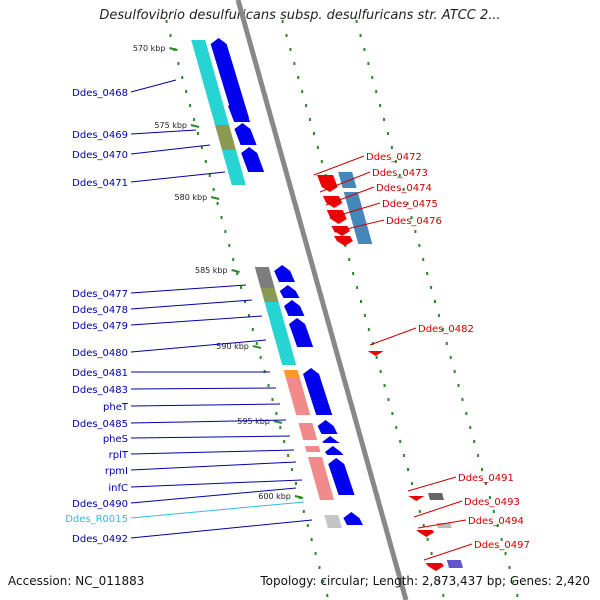 This screenshot has height=600, width=600. I want to click on gene-label-right: Ddes_0491, so click(486, 478).